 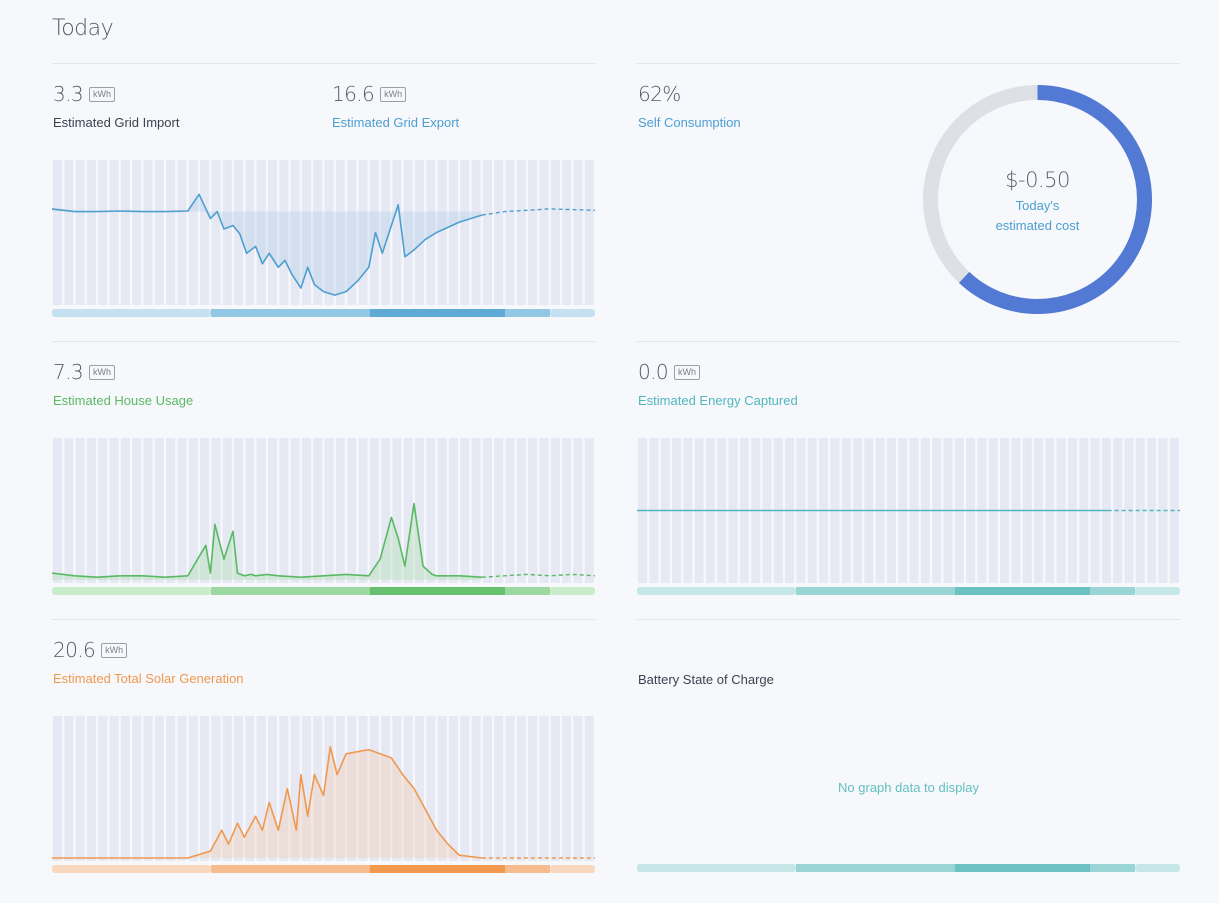 I want to click on energy-captured-chart, so click(x=908, y=517).